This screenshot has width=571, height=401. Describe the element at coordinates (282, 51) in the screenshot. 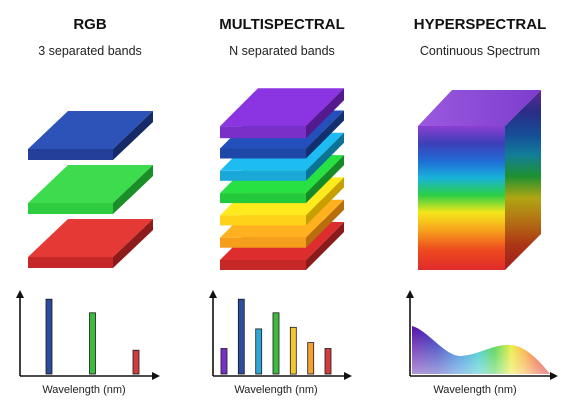

I see `multispectral-subtitle: N separated bands` at that location.